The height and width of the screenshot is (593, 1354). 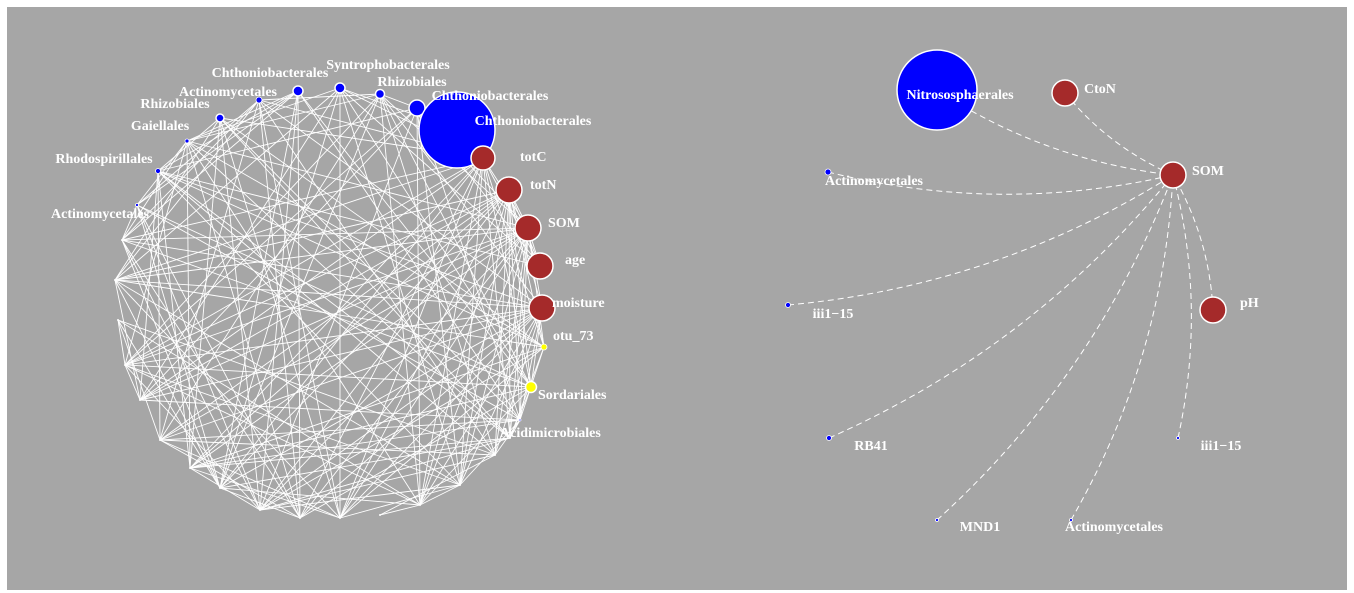 What do you see at coordinates (104, 159) in the screenshot?
I see `node-label: Rhodospirillales` at bounding box center [104, 159].